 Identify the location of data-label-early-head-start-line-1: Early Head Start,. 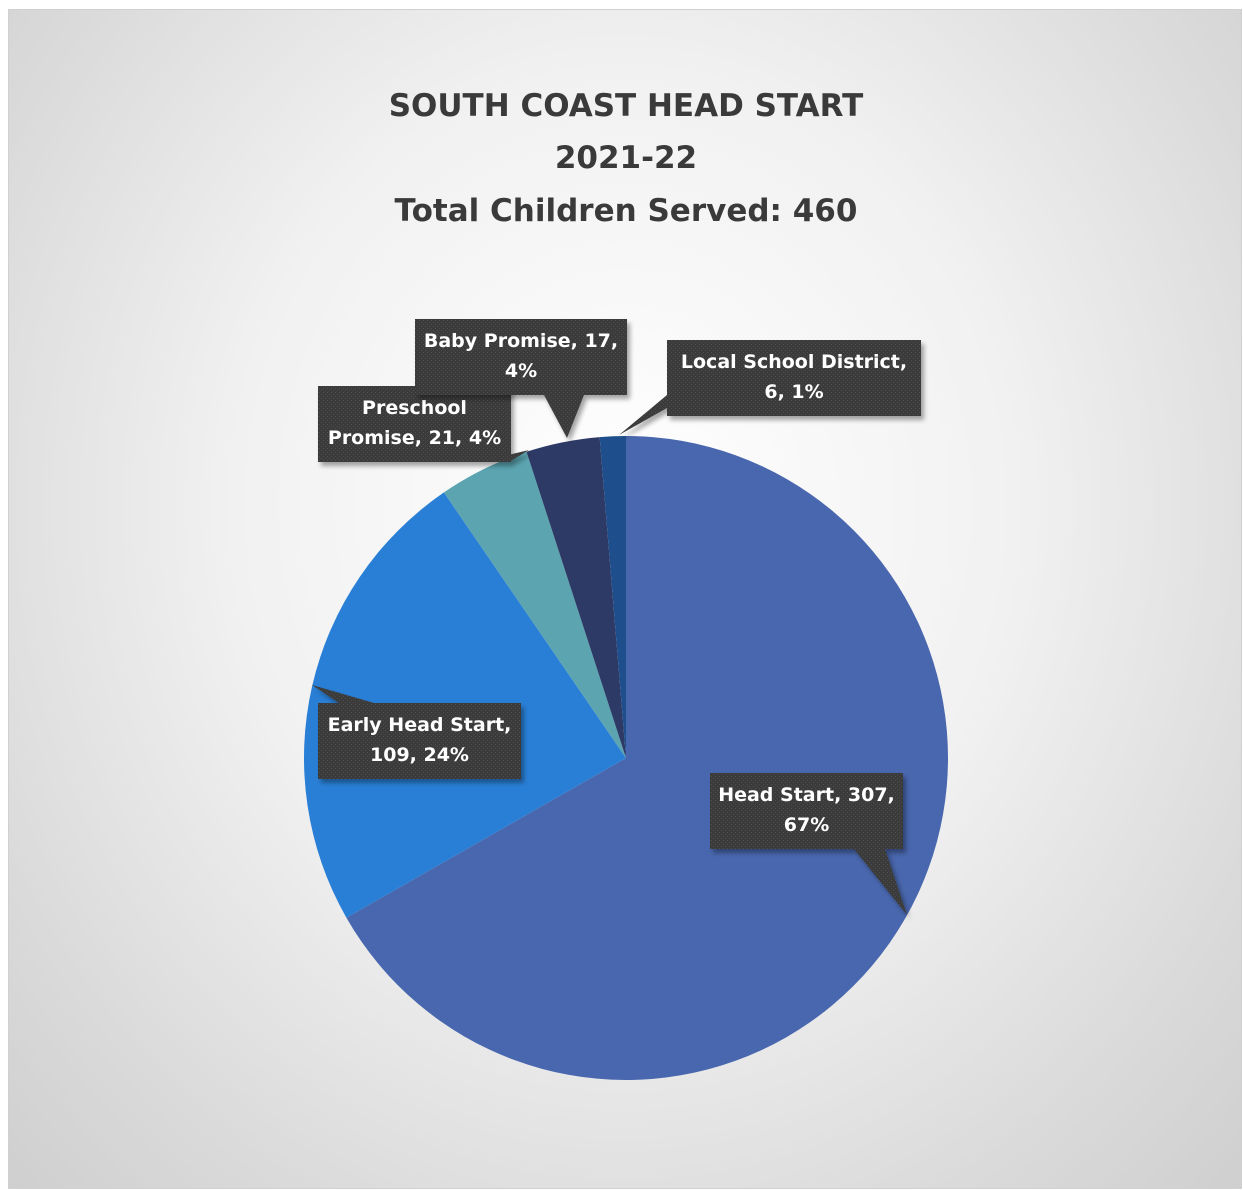
(420, 725).